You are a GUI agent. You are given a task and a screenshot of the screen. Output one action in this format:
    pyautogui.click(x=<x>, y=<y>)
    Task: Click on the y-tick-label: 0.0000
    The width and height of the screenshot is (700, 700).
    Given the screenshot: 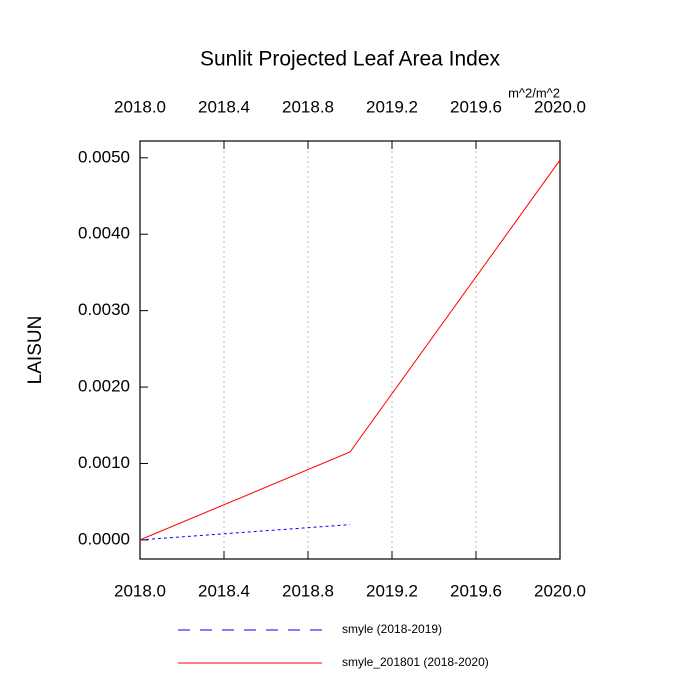 What is the action you would take?
    pyautogui.click(x=104, y=538)
    